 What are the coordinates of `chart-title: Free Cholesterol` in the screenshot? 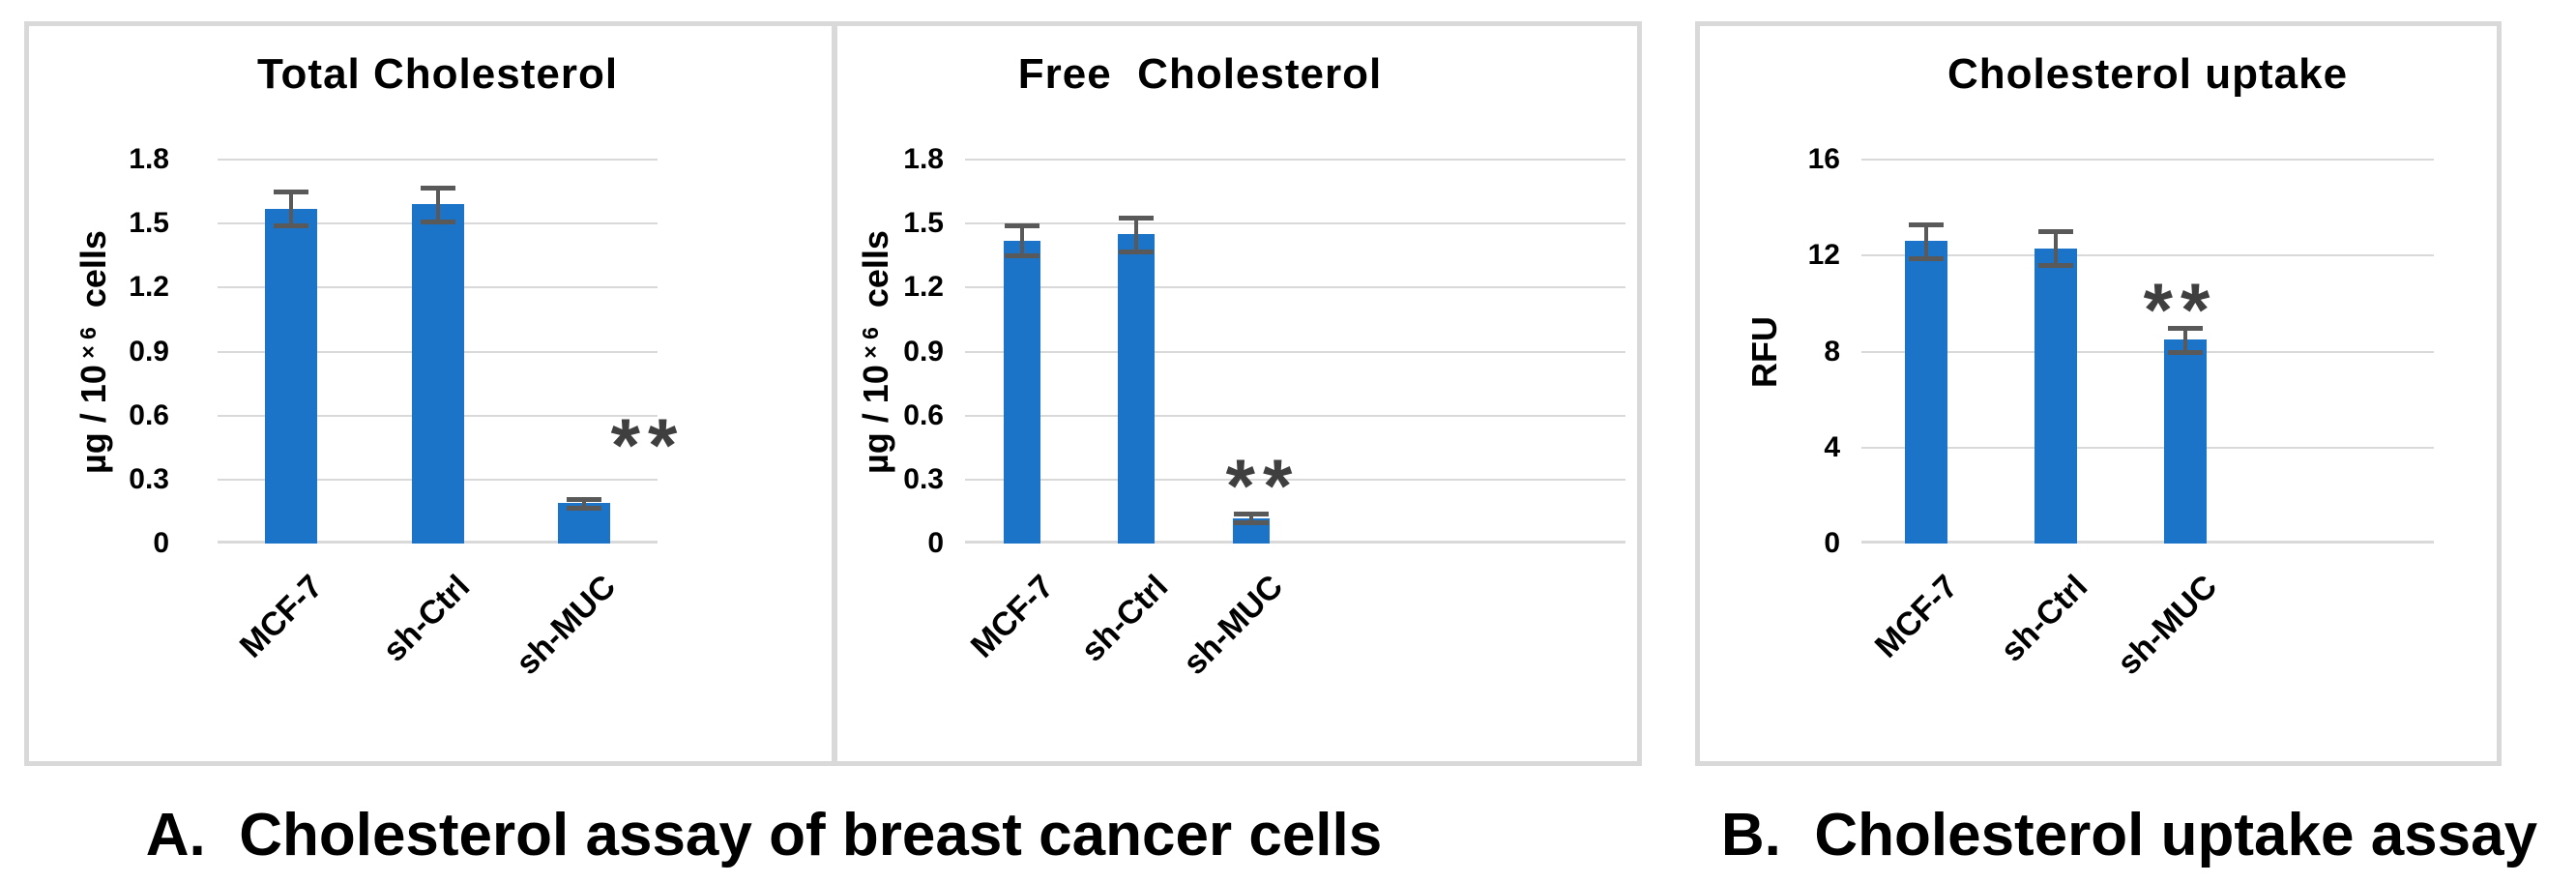 It's located at (1200, 74).